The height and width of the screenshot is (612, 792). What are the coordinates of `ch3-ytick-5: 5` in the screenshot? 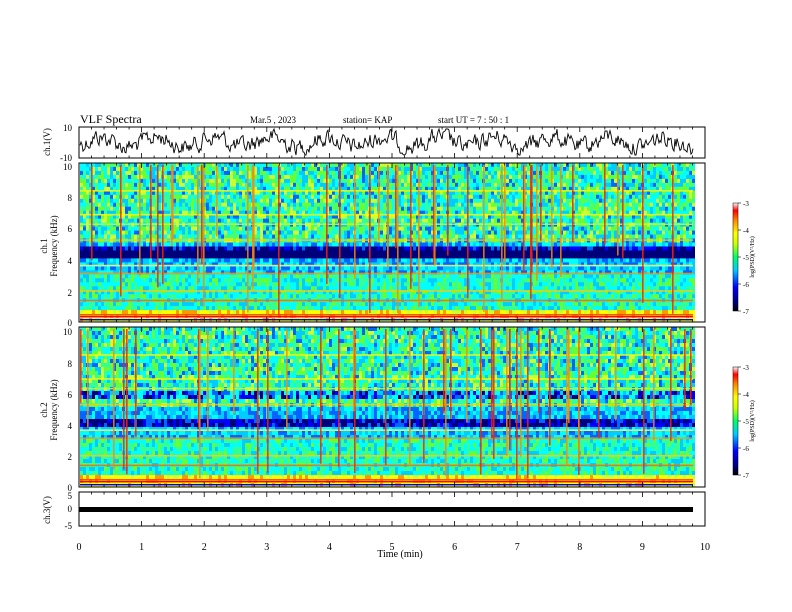 It's located at (70, 496).